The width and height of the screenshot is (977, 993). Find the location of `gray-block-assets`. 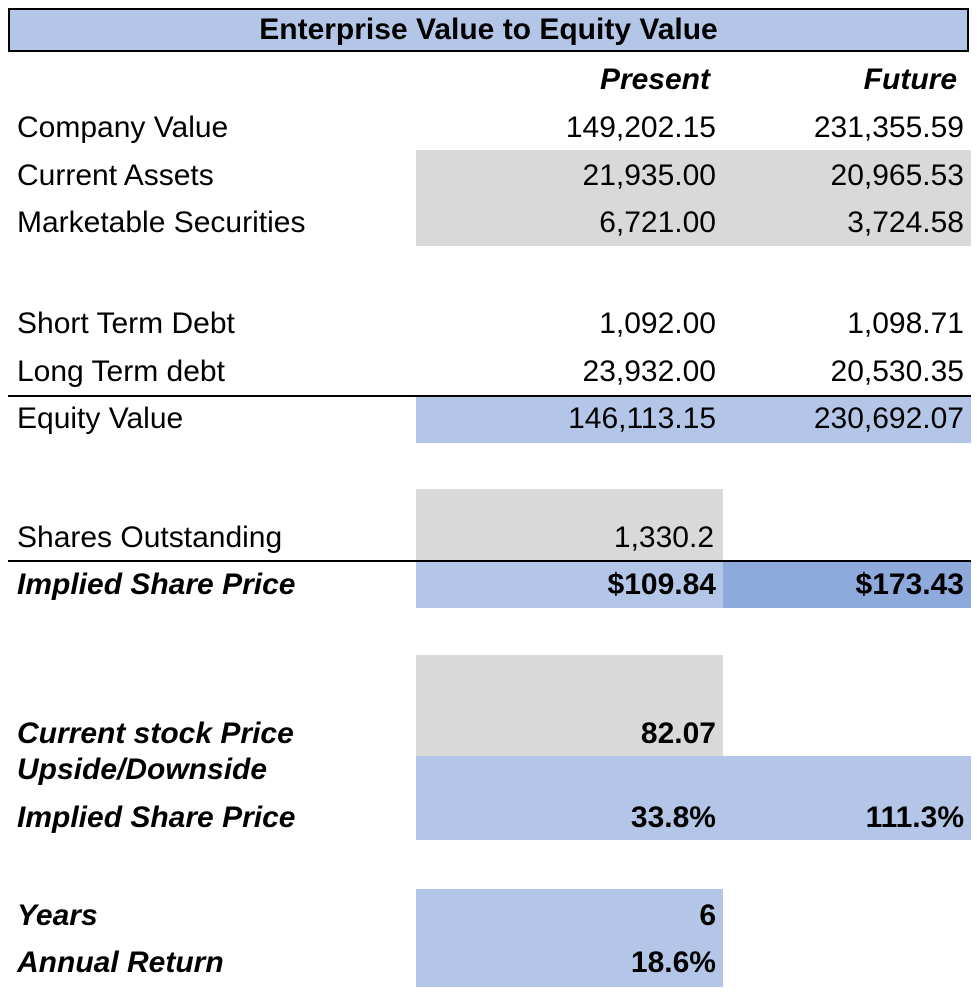

gray-block-assets is located at coordinates (693, 198).